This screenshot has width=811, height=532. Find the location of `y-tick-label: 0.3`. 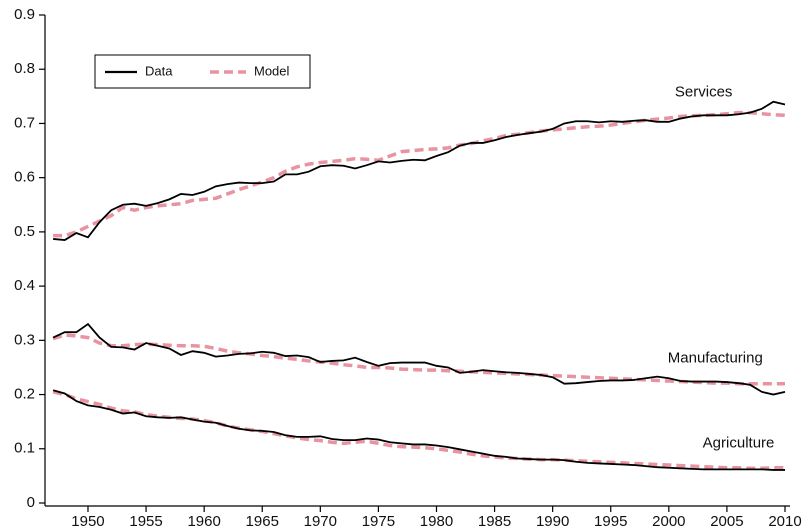

y-tick-label: 0.3 is located at coordinates (24, 339).